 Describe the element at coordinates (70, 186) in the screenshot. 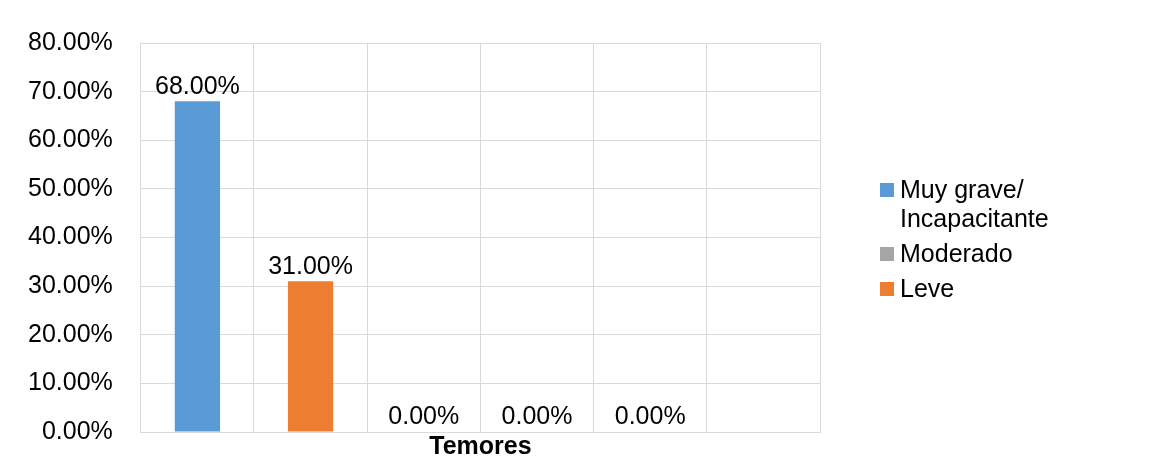

I see `y-tick-label: 50.00%` at that location.